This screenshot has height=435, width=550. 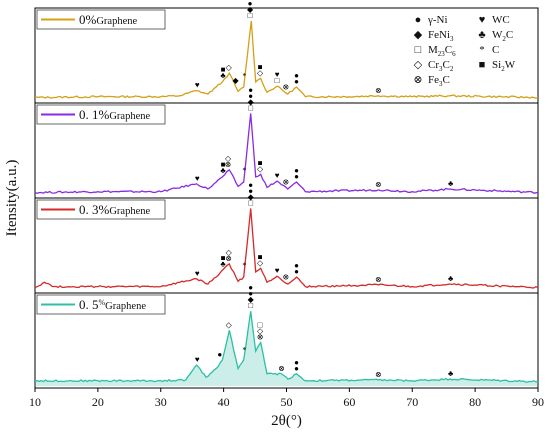 I want to click on peak-mark-3-4-1: ◇, so click(x=260, y=331).